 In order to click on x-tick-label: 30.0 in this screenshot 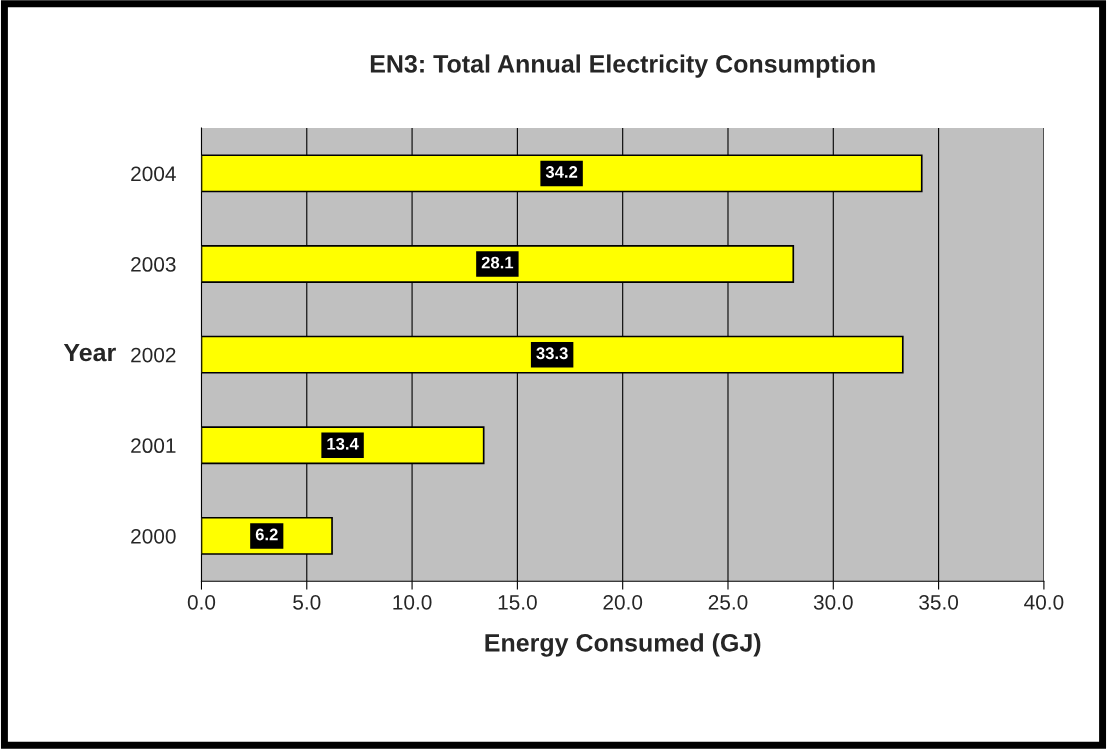, I will do `click(833, 602)`.